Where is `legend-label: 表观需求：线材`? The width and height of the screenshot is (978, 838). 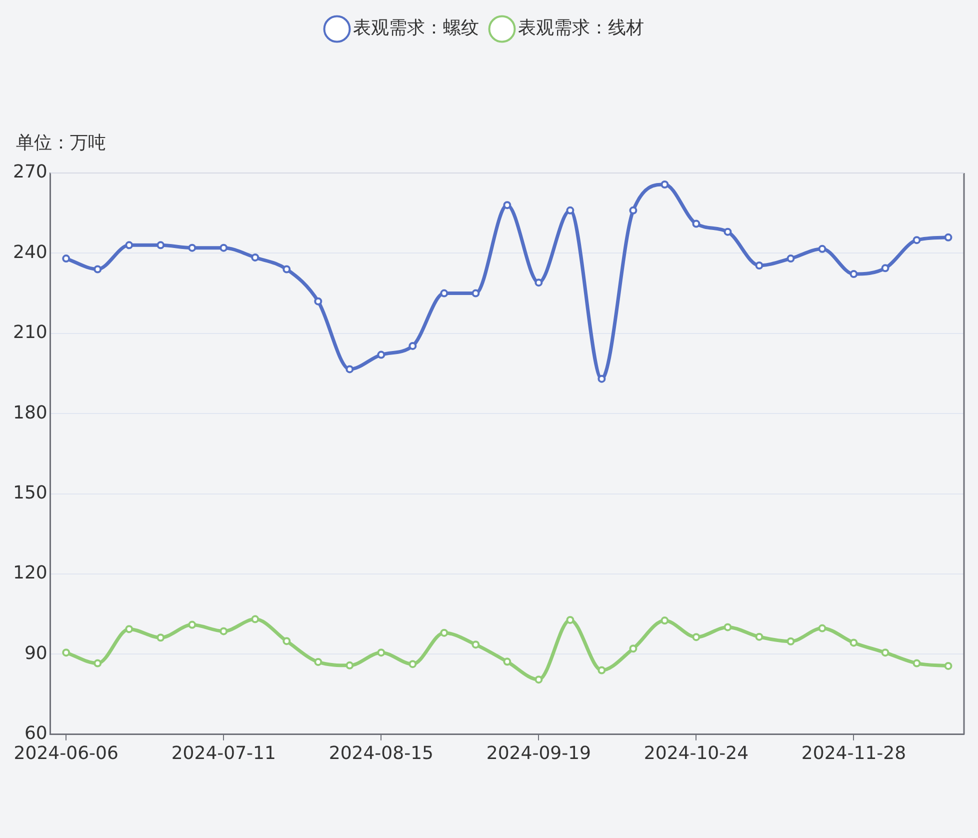 legend-label: 表观需求：线材 is located at coordinates (581, 28).